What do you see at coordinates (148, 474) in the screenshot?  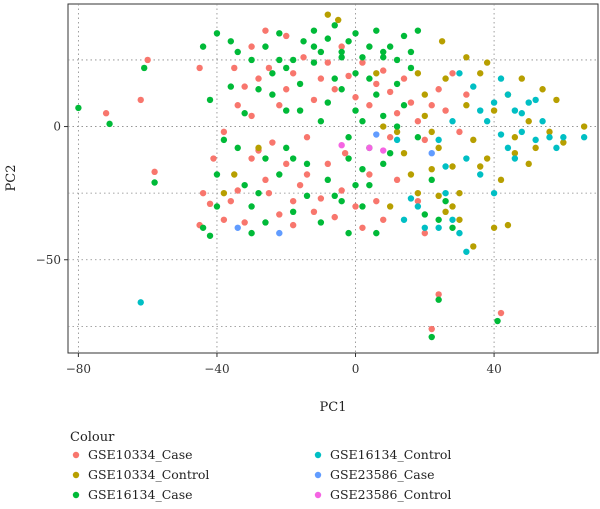 I see `legend-label: GSE10334_Control` at bounding box center [148, 474].